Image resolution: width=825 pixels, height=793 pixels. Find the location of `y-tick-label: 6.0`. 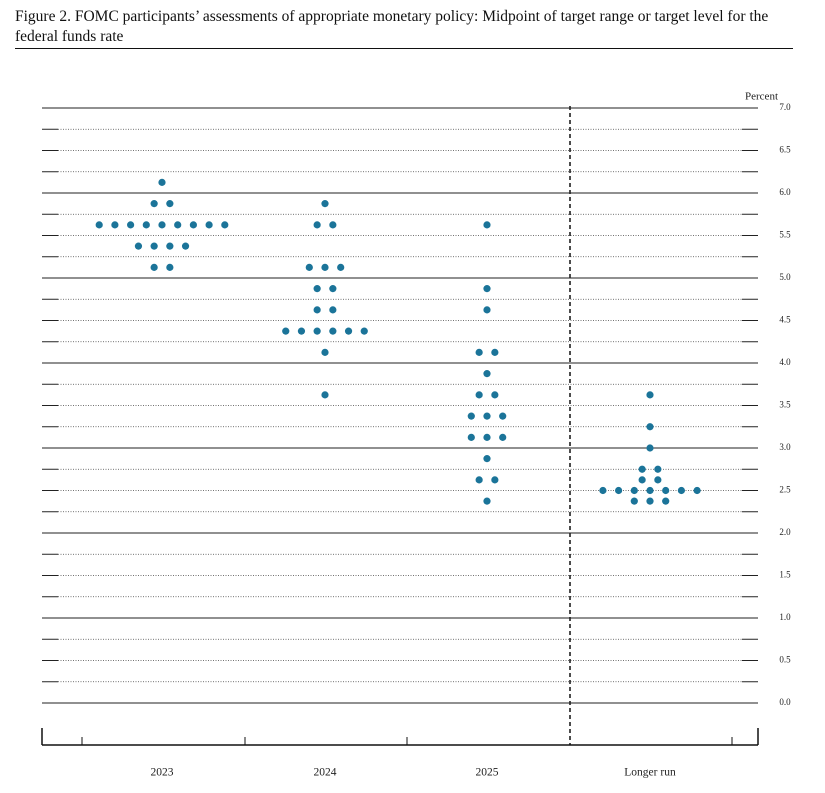

y-tick-label: 6.0 is located at coordinates (785, 192).